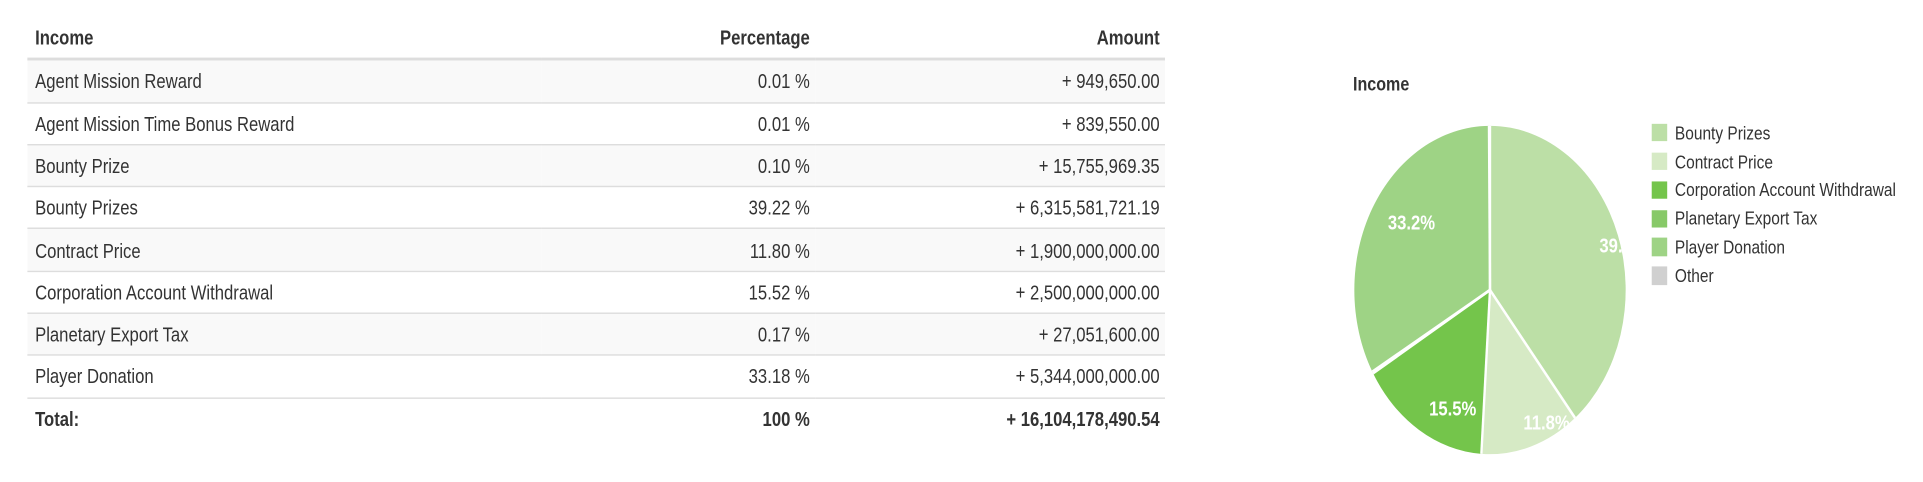  What do you see at coordinates (1622, 245) in the screenshot?
I see `svg-text: 39.2%` at bounding box center [1622, 245].